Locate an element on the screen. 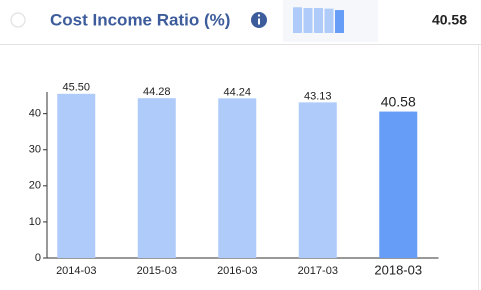 This screenshot has width=481, height=290. select-toggle is located at coordinates (18, 20).